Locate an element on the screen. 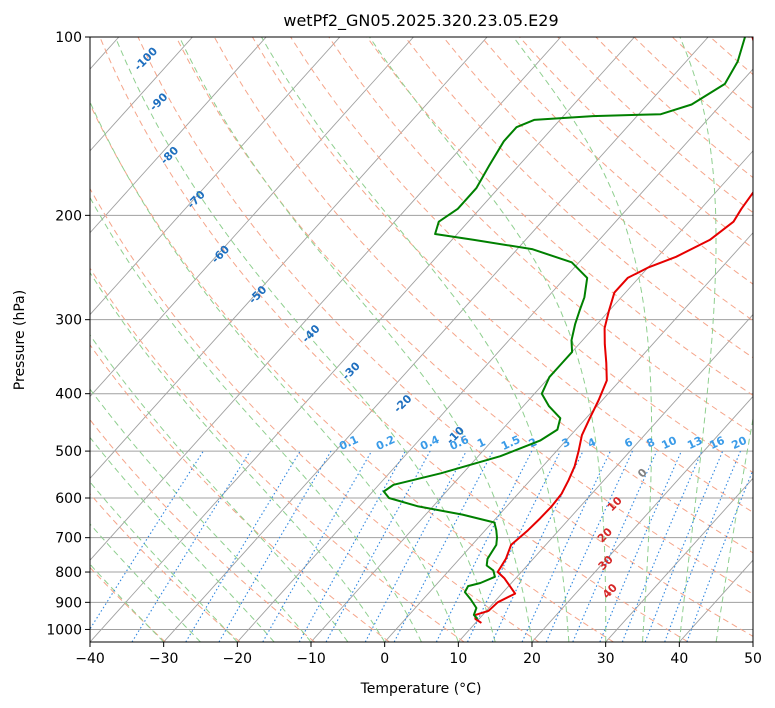  y-tick-label: 700 is located at coordinates (68, 539).